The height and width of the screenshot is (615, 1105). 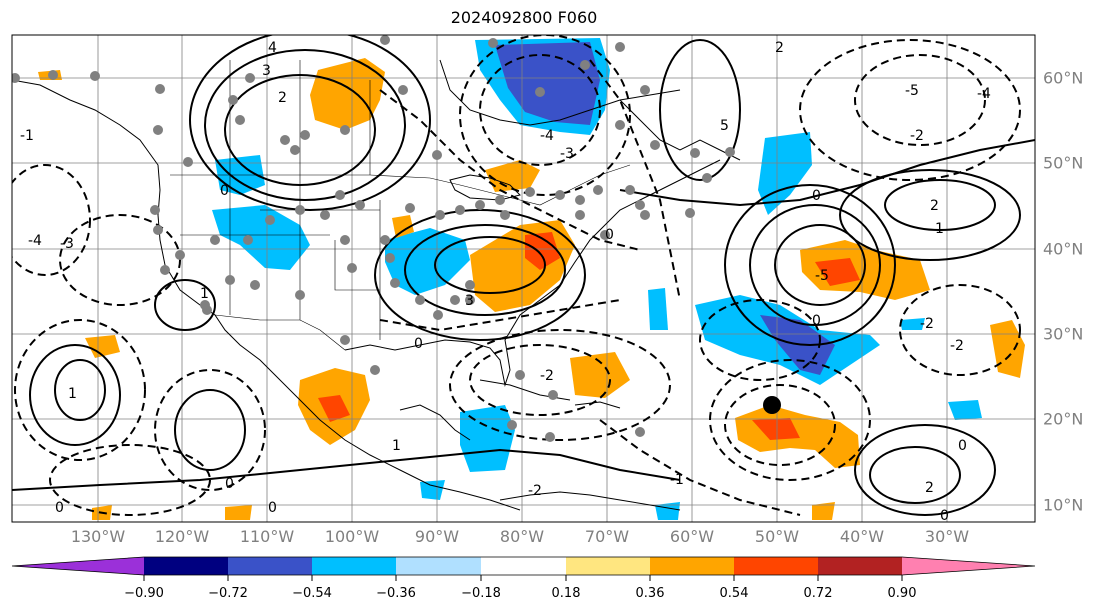 What do you see at coordinates (1063, 419) in the screenshot?
I see `lat-label: 20°N` at bounding box center [1063, 419].